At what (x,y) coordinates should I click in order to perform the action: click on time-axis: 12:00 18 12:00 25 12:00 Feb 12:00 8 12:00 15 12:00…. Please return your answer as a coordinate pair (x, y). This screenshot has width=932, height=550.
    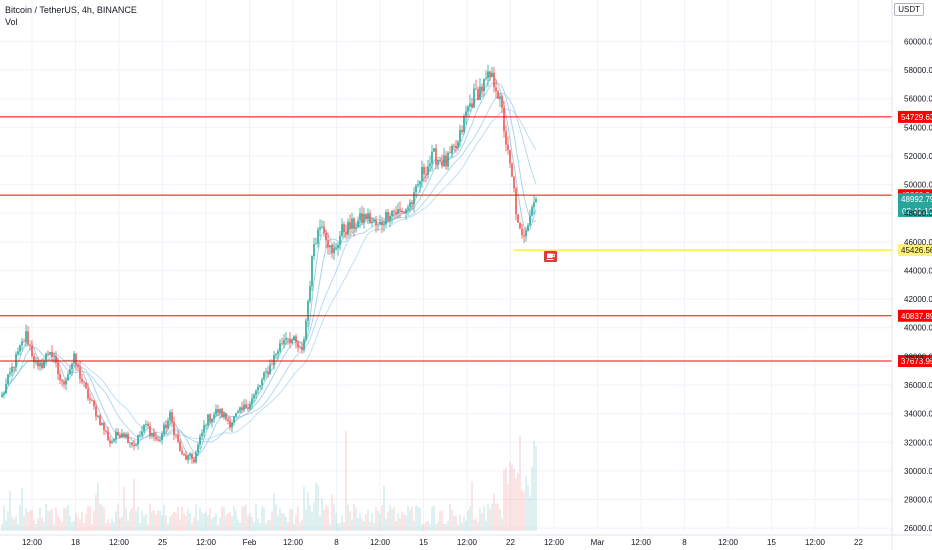
    Looking at the image, I should click on (466, 540).